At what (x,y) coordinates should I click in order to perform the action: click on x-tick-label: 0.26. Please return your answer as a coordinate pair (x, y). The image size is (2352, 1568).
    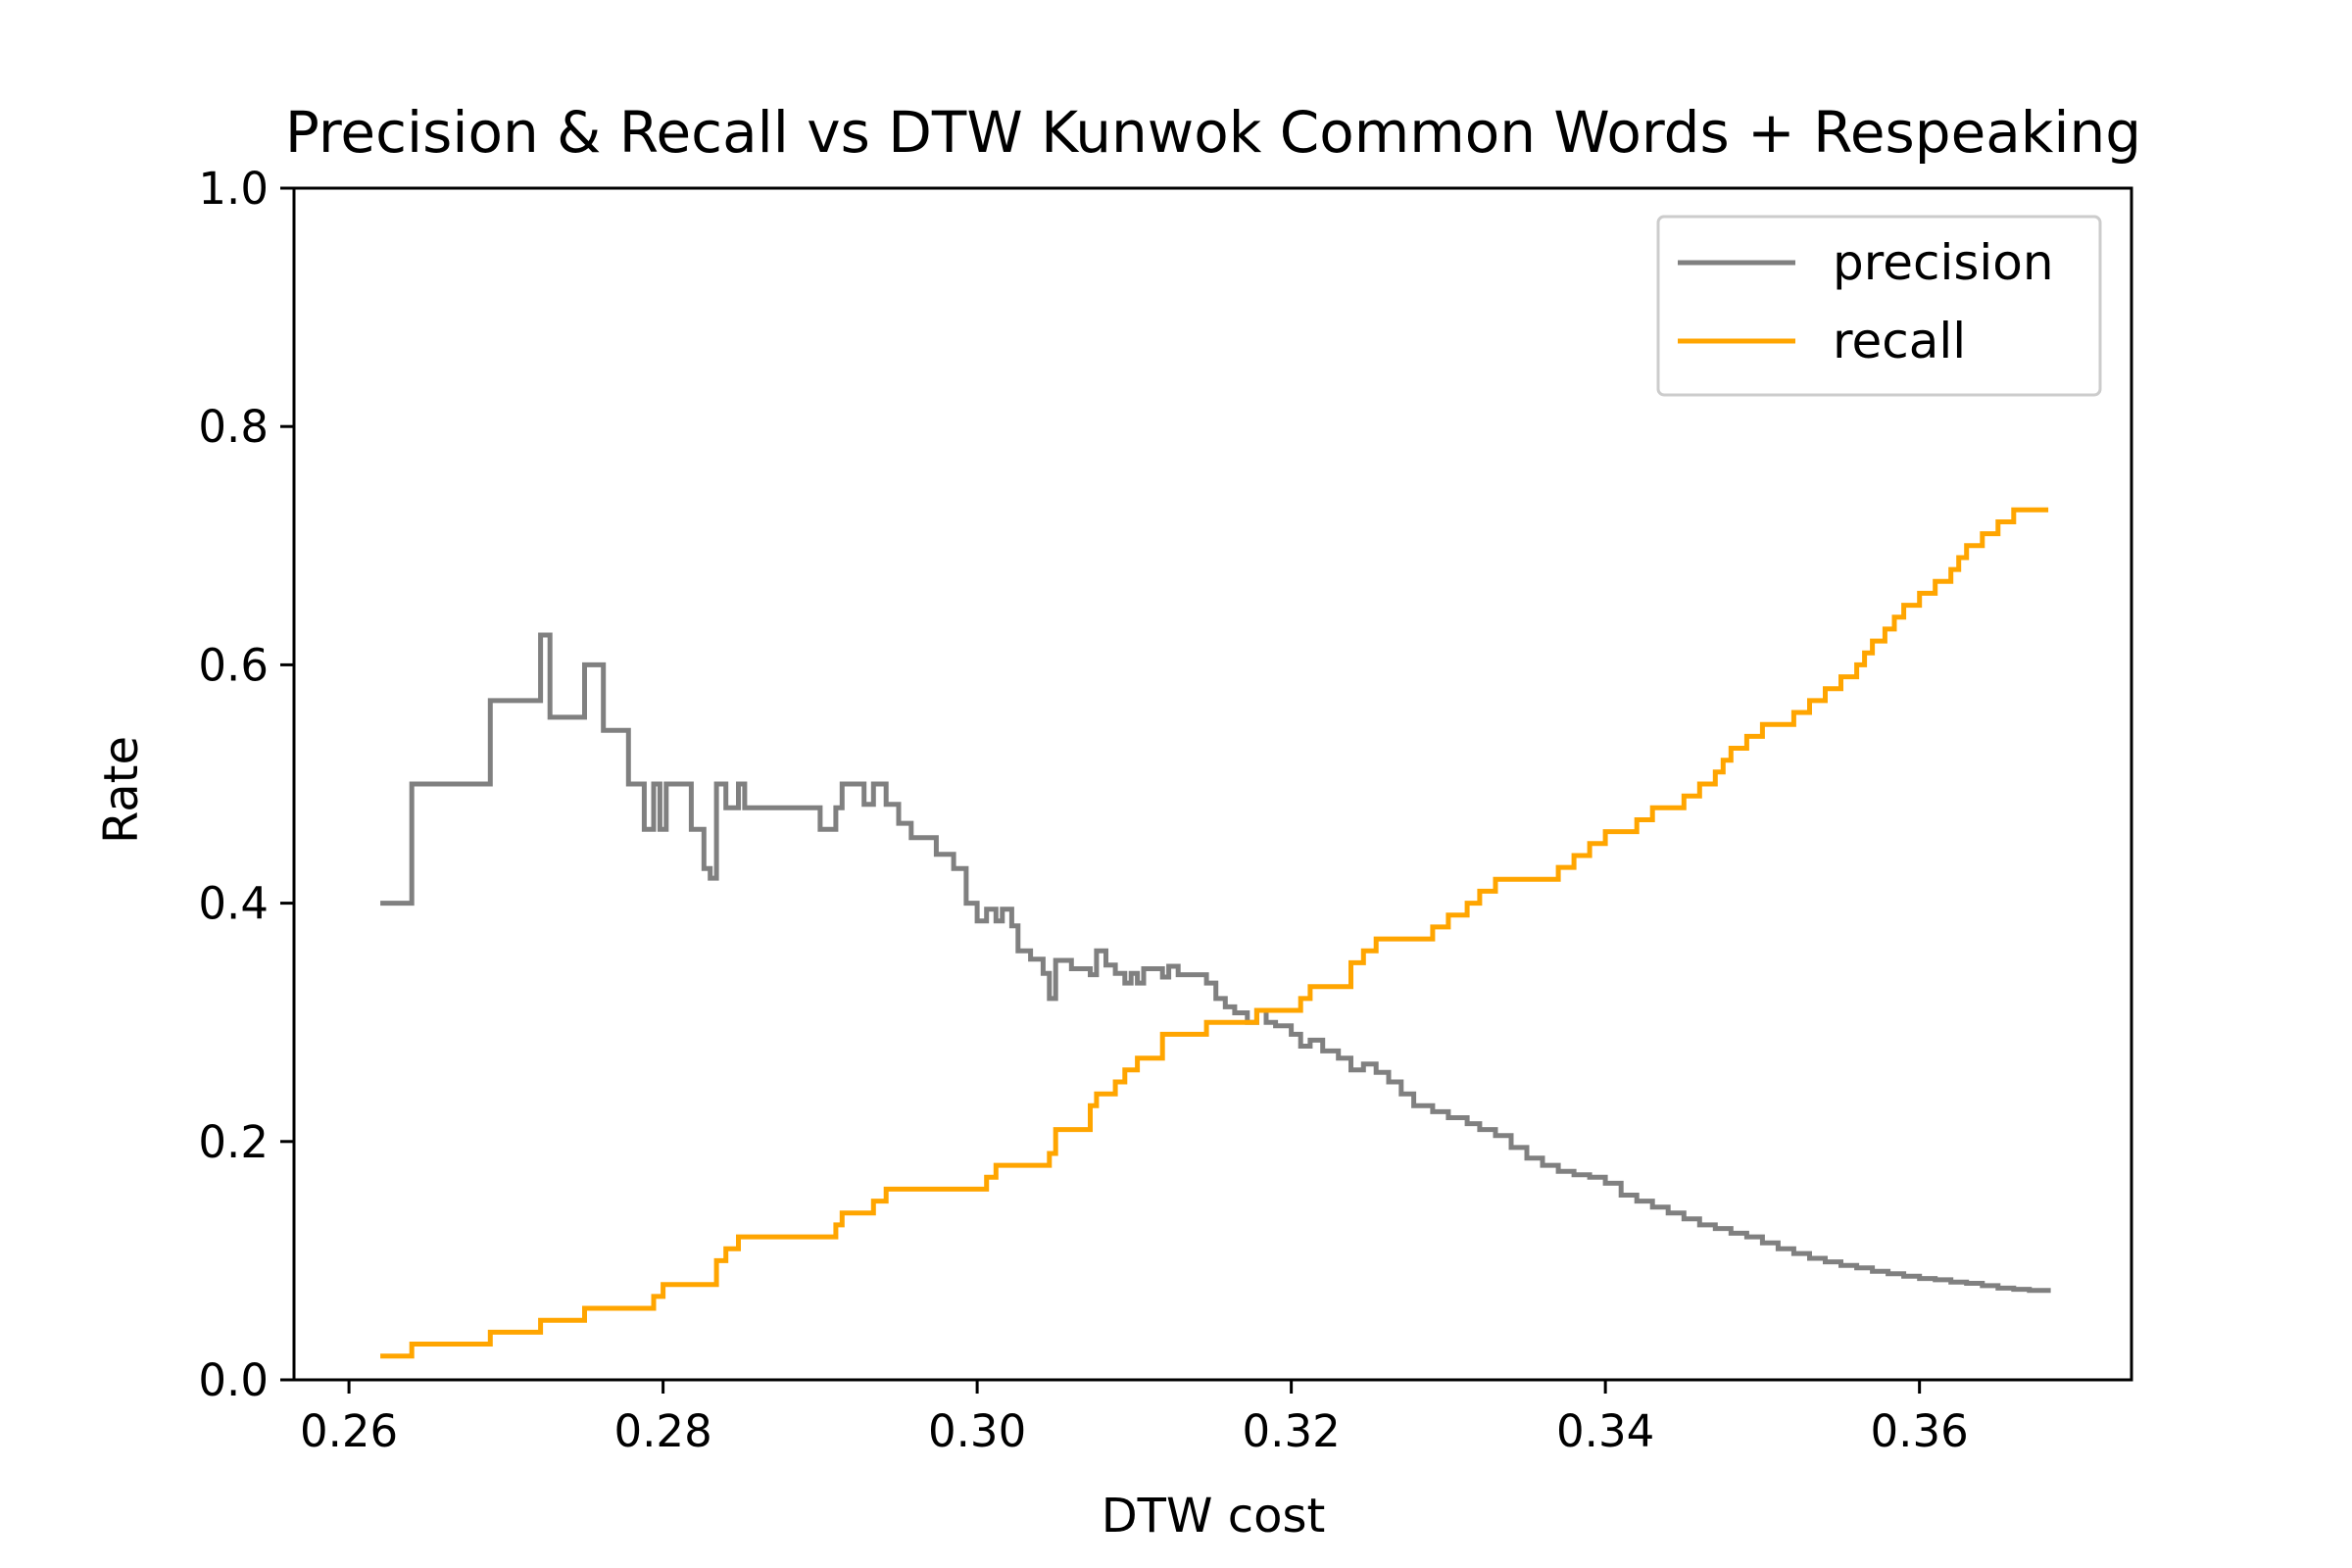
    Looking at the image, I should click on (349, 1431).